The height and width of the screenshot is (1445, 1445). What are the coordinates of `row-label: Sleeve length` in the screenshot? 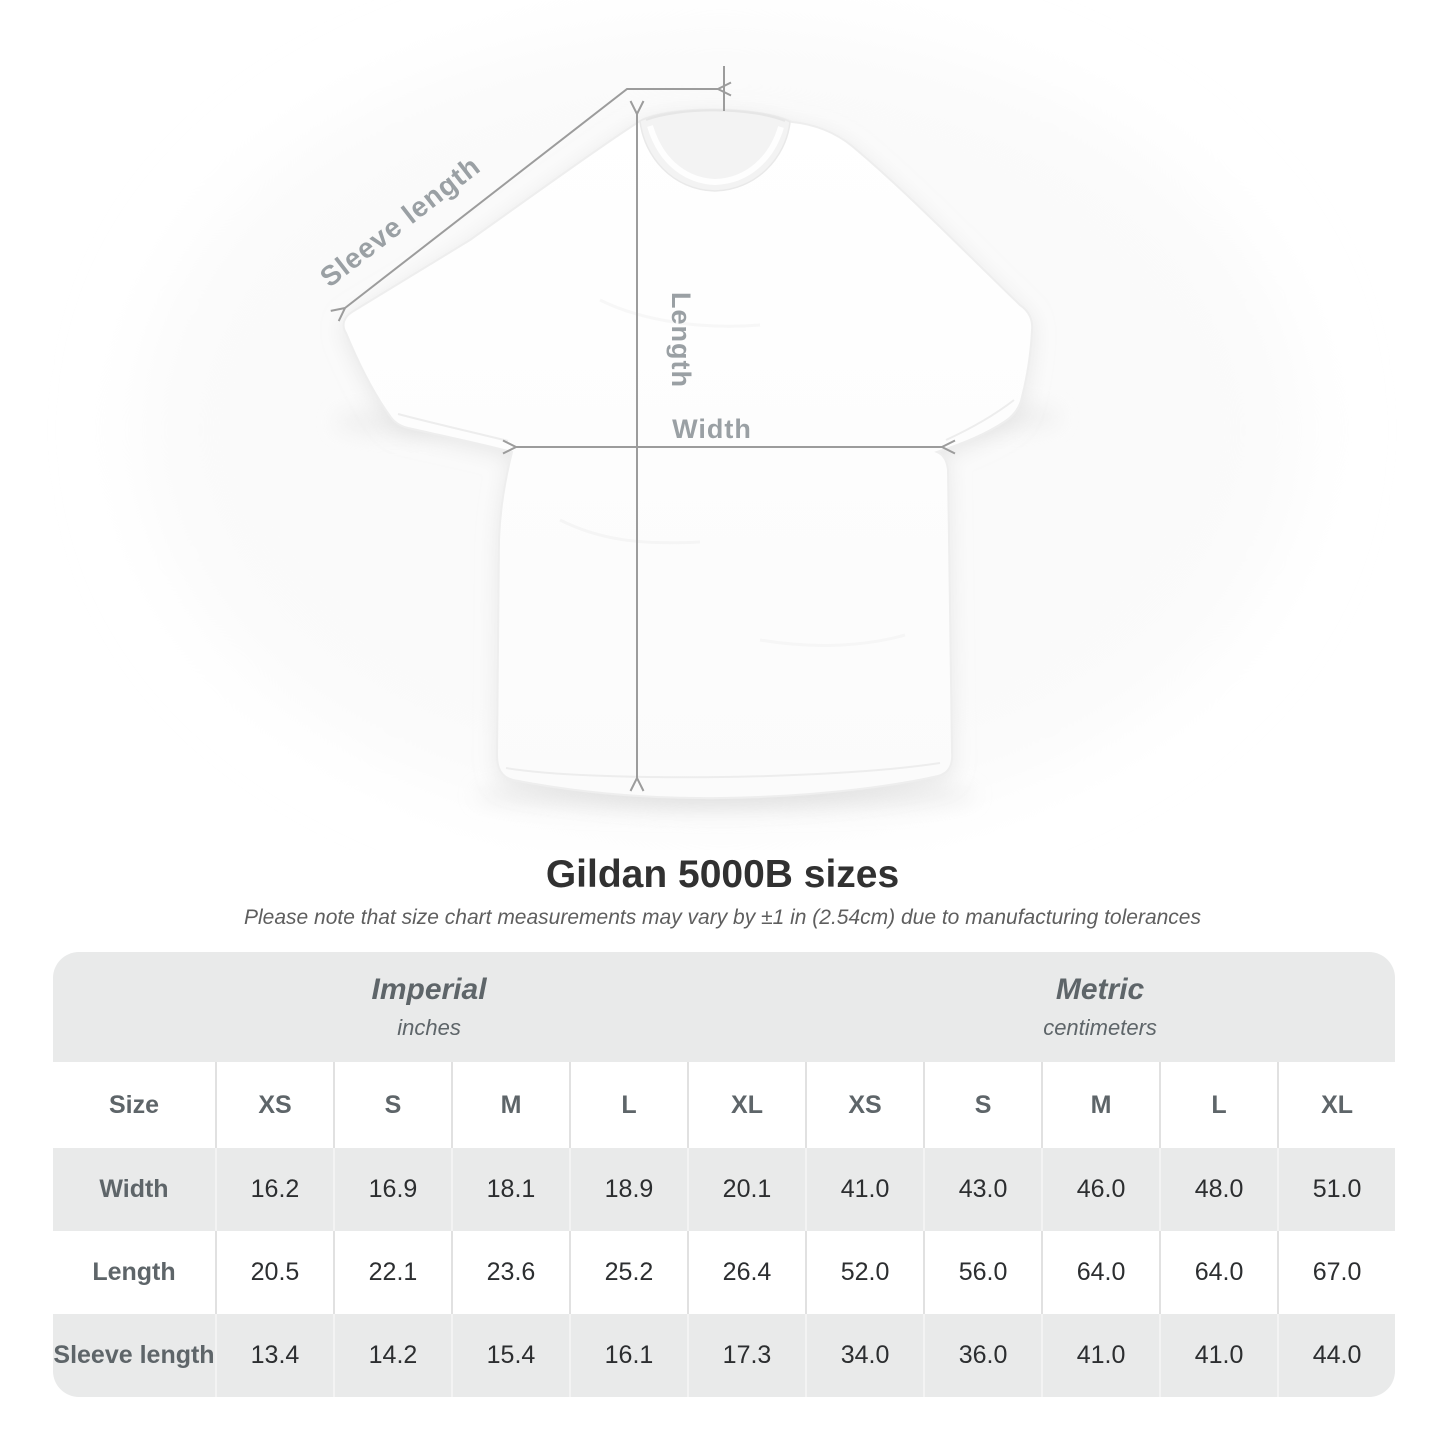 It's located at (134, 1355).